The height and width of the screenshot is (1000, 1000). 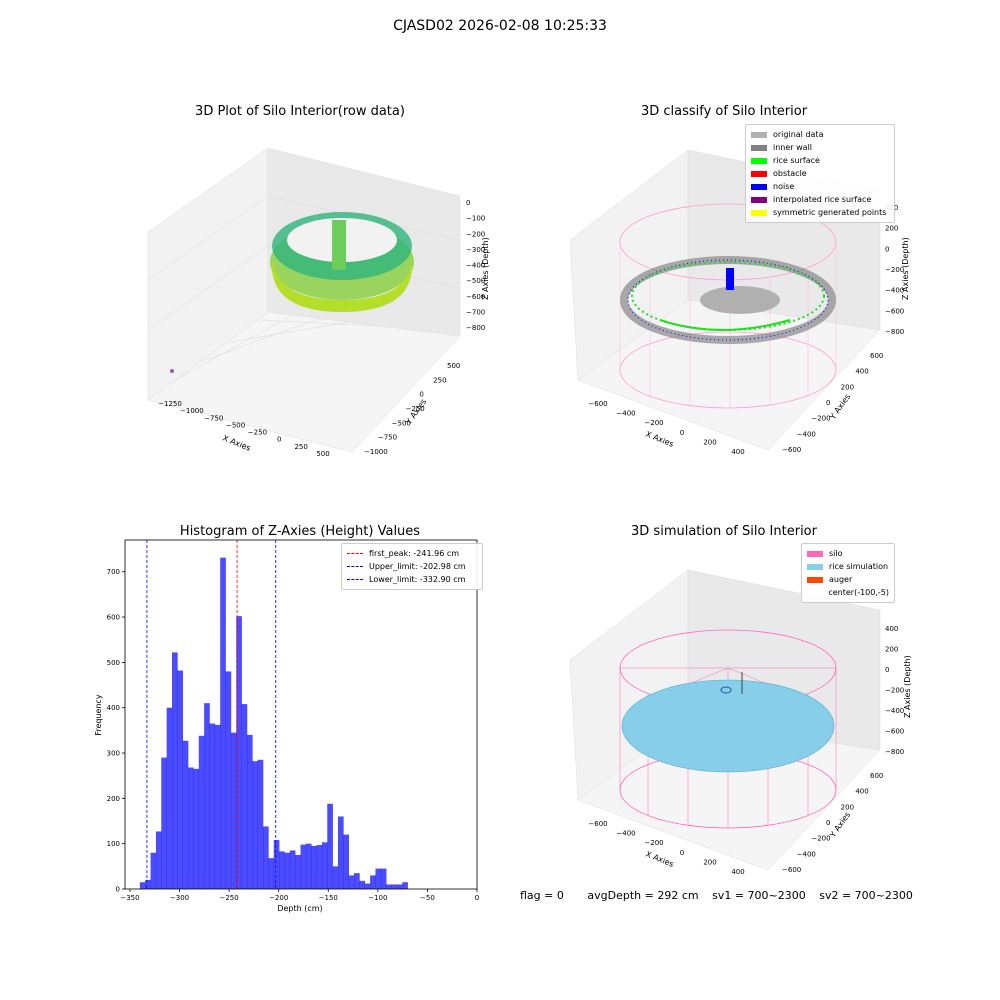 I want to click on outlier-point, so click(x=172, y=371).